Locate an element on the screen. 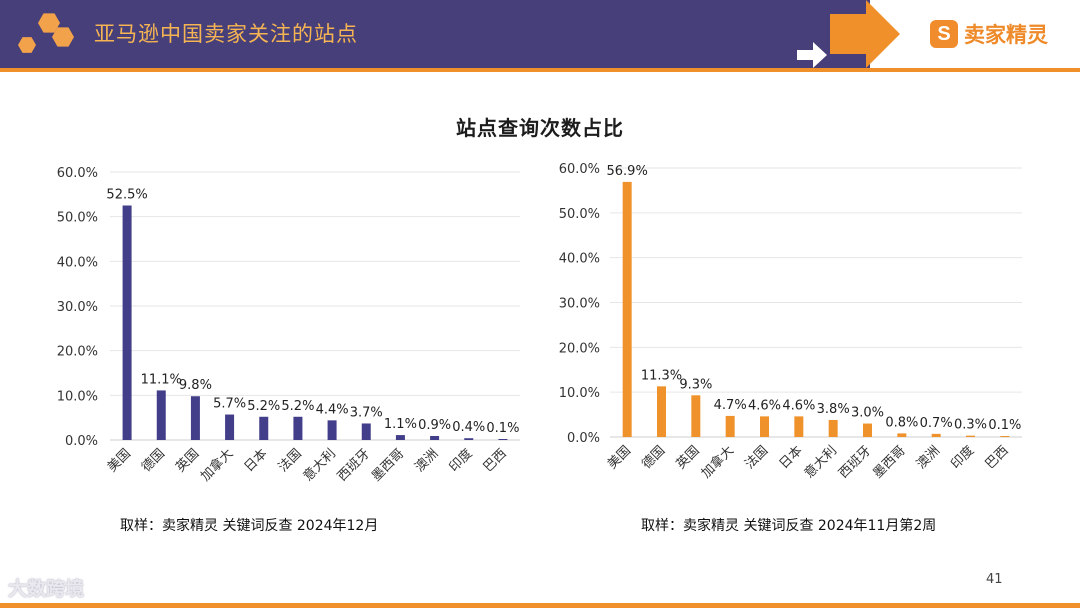 The image size is (1080, 608). data-label: 4.7% is located at coordinates (730, 405).